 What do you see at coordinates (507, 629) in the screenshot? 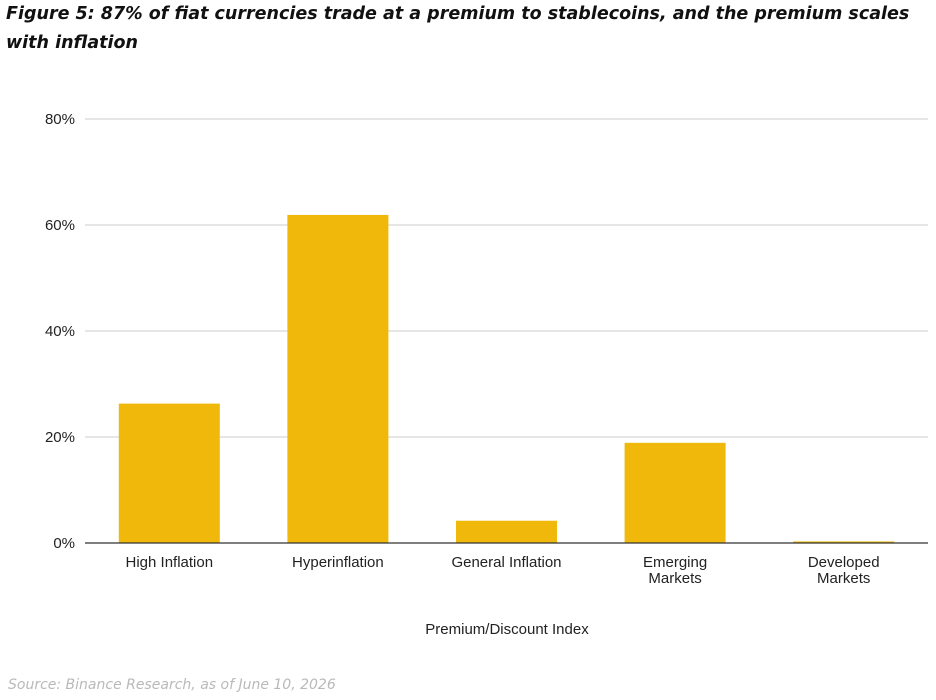
I see `x-axis-title: Premium/Discount Index` at bounding box center [507, 629].